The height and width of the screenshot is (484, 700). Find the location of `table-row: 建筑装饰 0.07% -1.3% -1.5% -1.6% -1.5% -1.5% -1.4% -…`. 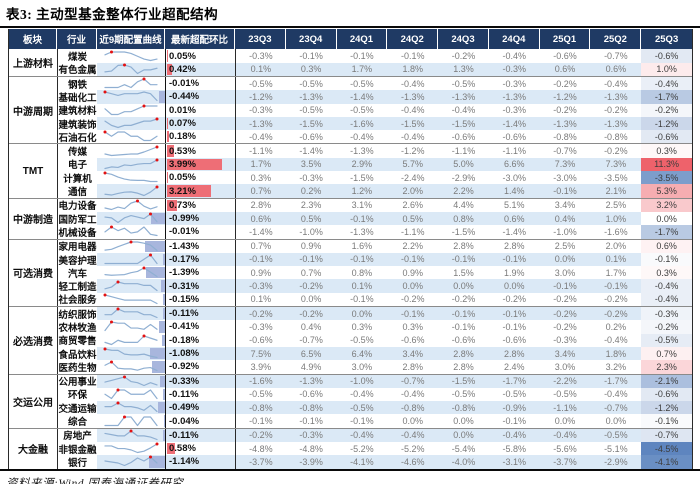

table-row: 建筑装饰 0.07% -1.3% -1.5% -1.6% -1.5% -1.5% -1.4% -… is located at coordinates (350, 123).